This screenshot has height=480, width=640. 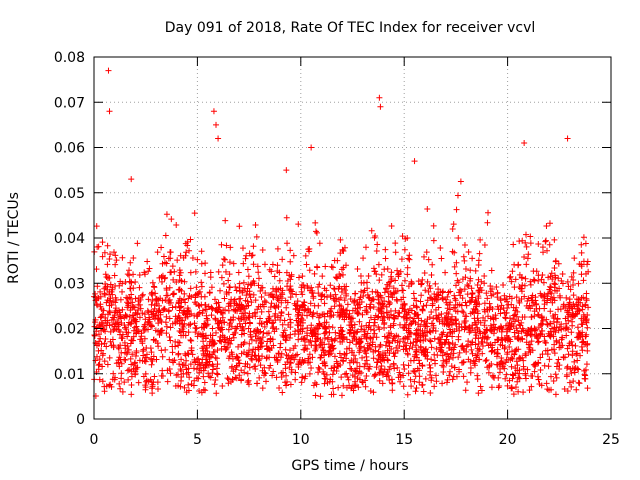 I want to click on y-tick-label: 0.05, so click(x=69, y=194).